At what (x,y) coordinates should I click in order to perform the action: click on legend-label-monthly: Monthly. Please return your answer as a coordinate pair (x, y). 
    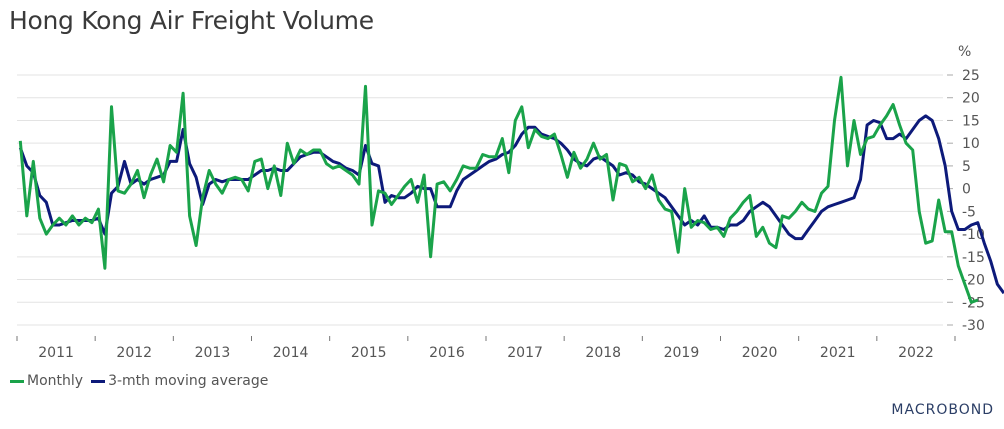
    Looking at the image, I should click on (55, 381).